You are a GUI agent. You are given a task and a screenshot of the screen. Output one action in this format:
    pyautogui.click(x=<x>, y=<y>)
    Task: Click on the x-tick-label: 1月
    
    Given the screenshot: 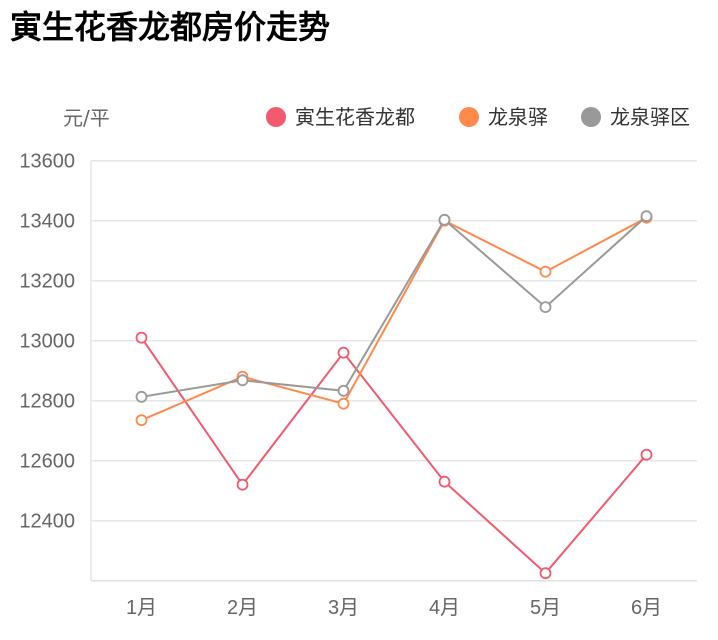 What is the action you would take?
    pyautogui.click(x=141, y=608)
    